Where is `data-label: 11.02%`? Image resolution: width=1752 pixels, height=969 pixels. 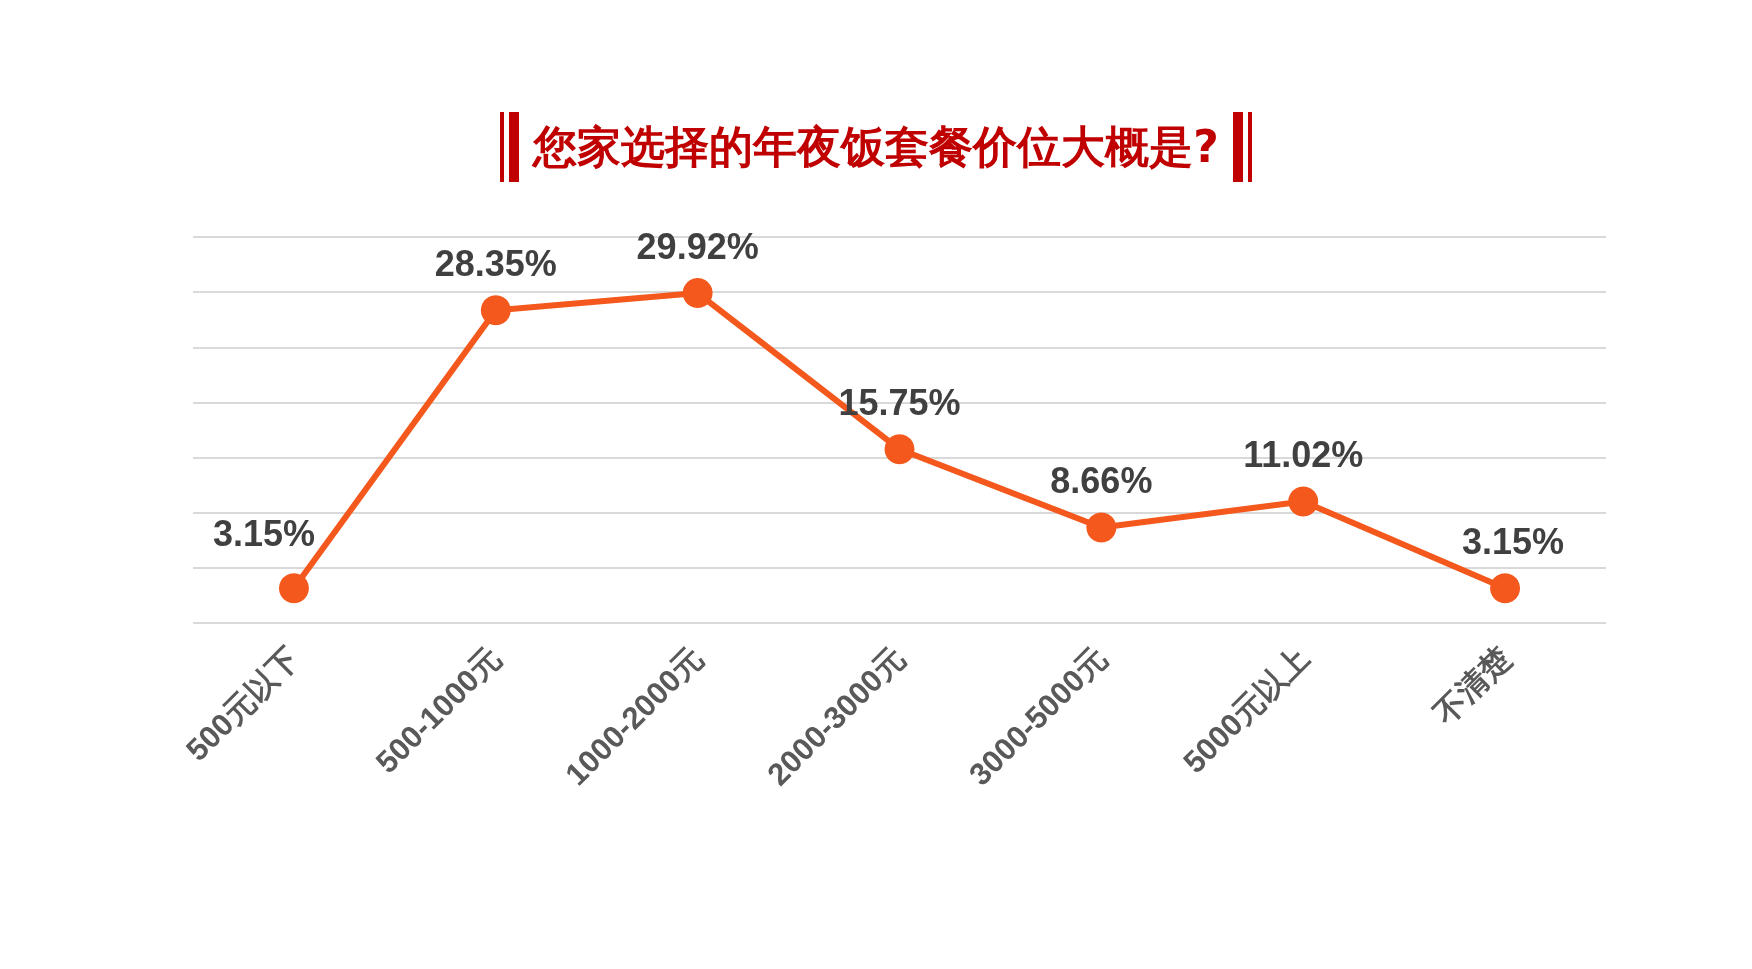
data-label: 11.02% is located at coordinates (1303, 454).